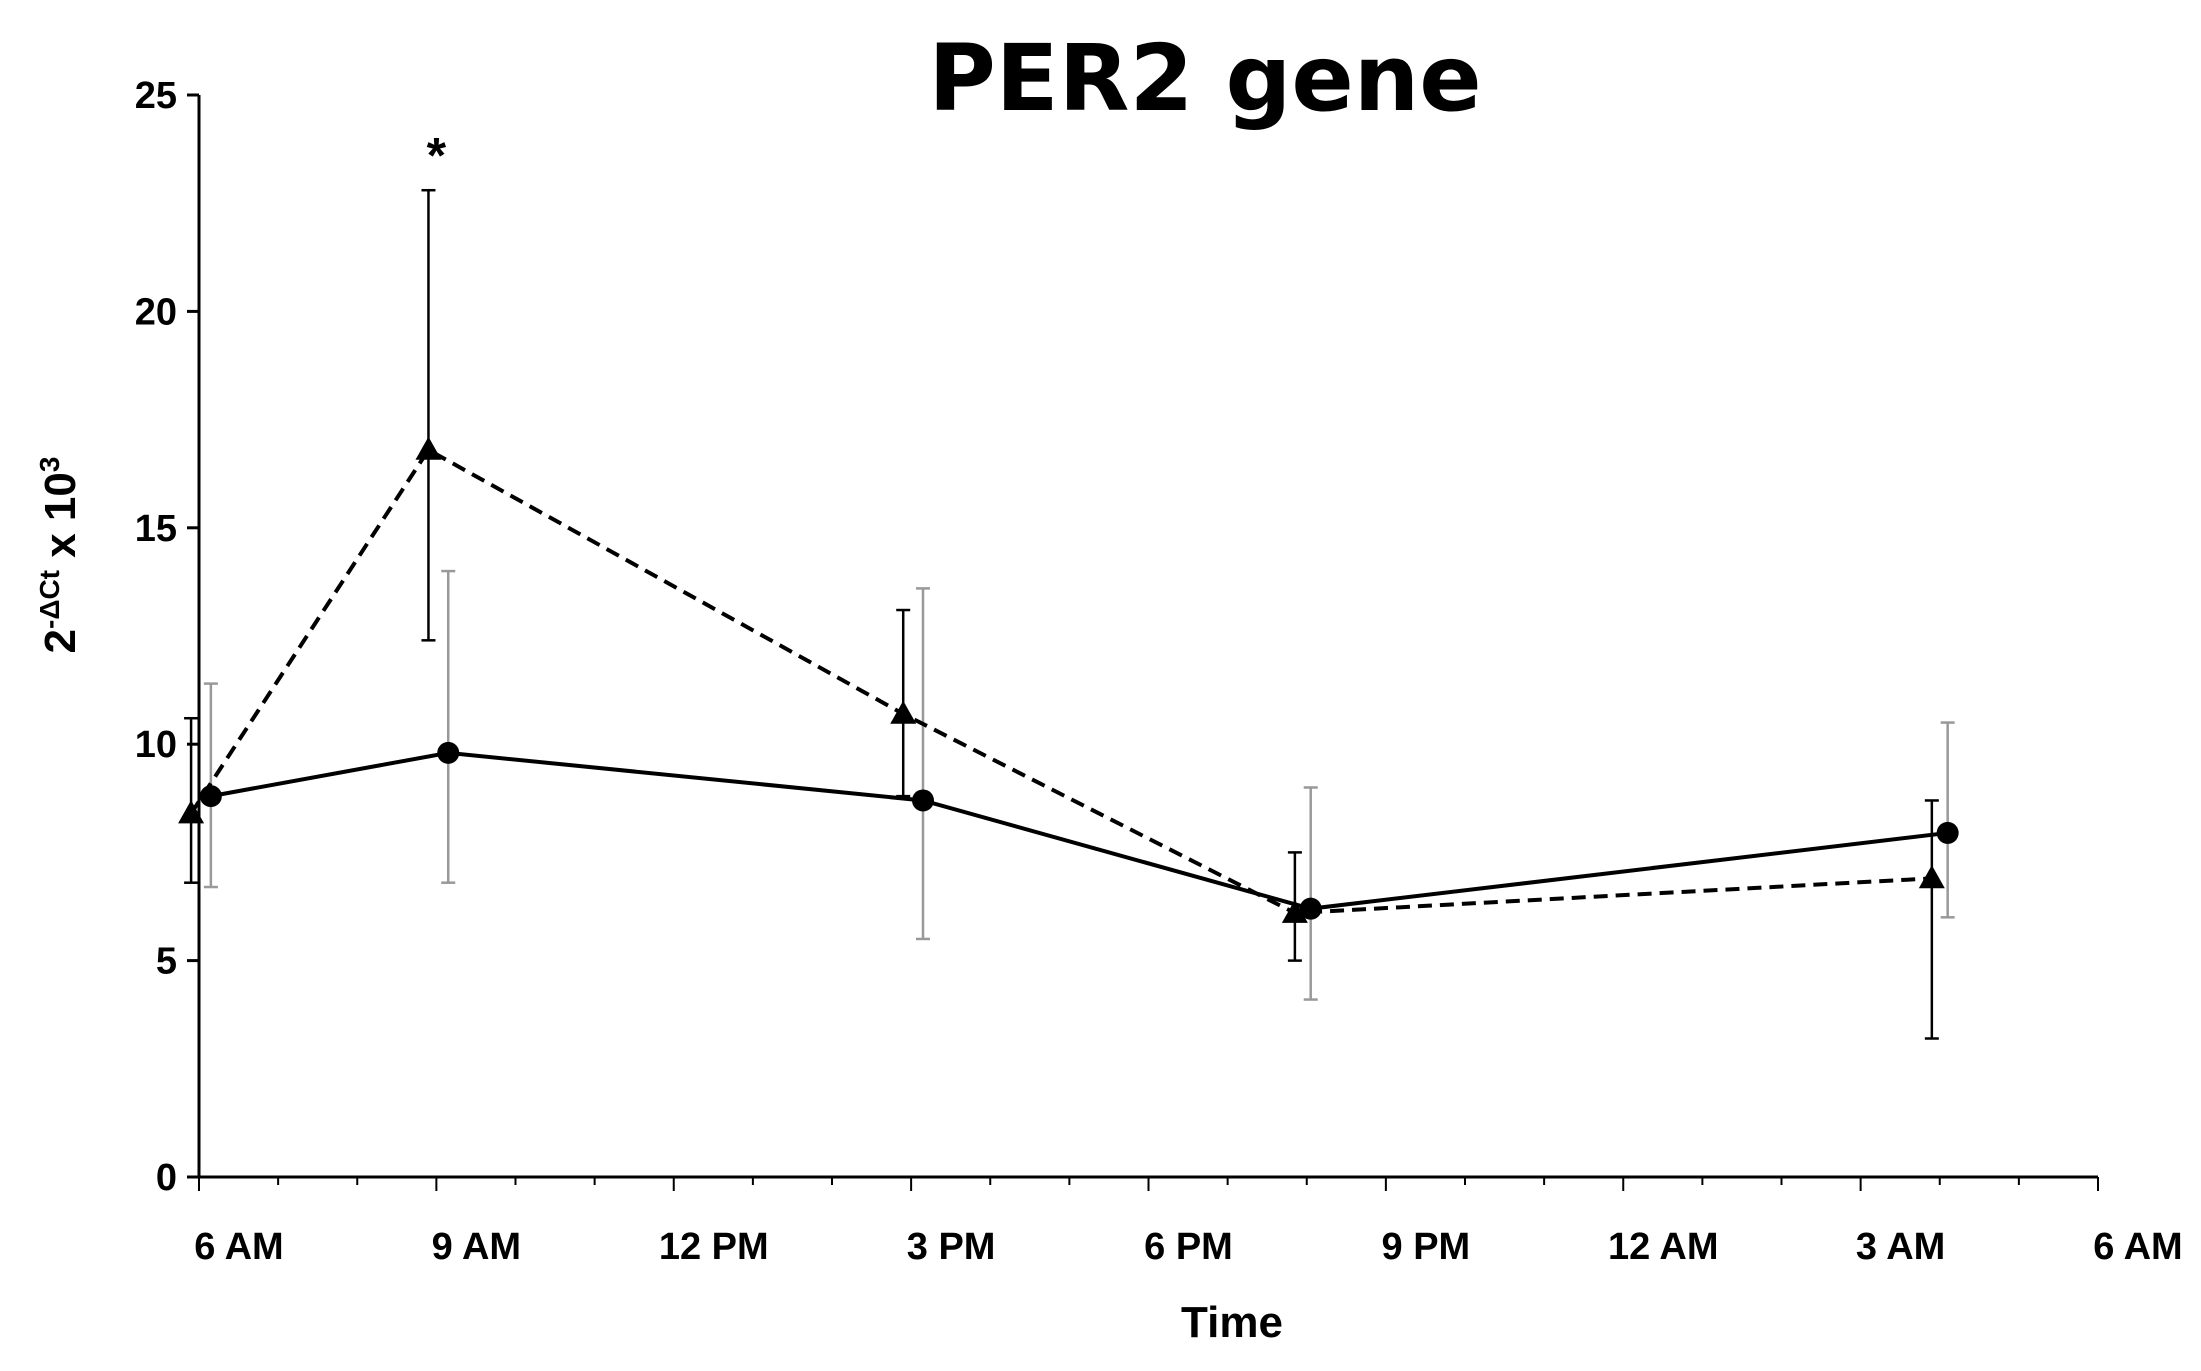  I want to click on x-tick-label: 9 PM, so click(1426, 1247).